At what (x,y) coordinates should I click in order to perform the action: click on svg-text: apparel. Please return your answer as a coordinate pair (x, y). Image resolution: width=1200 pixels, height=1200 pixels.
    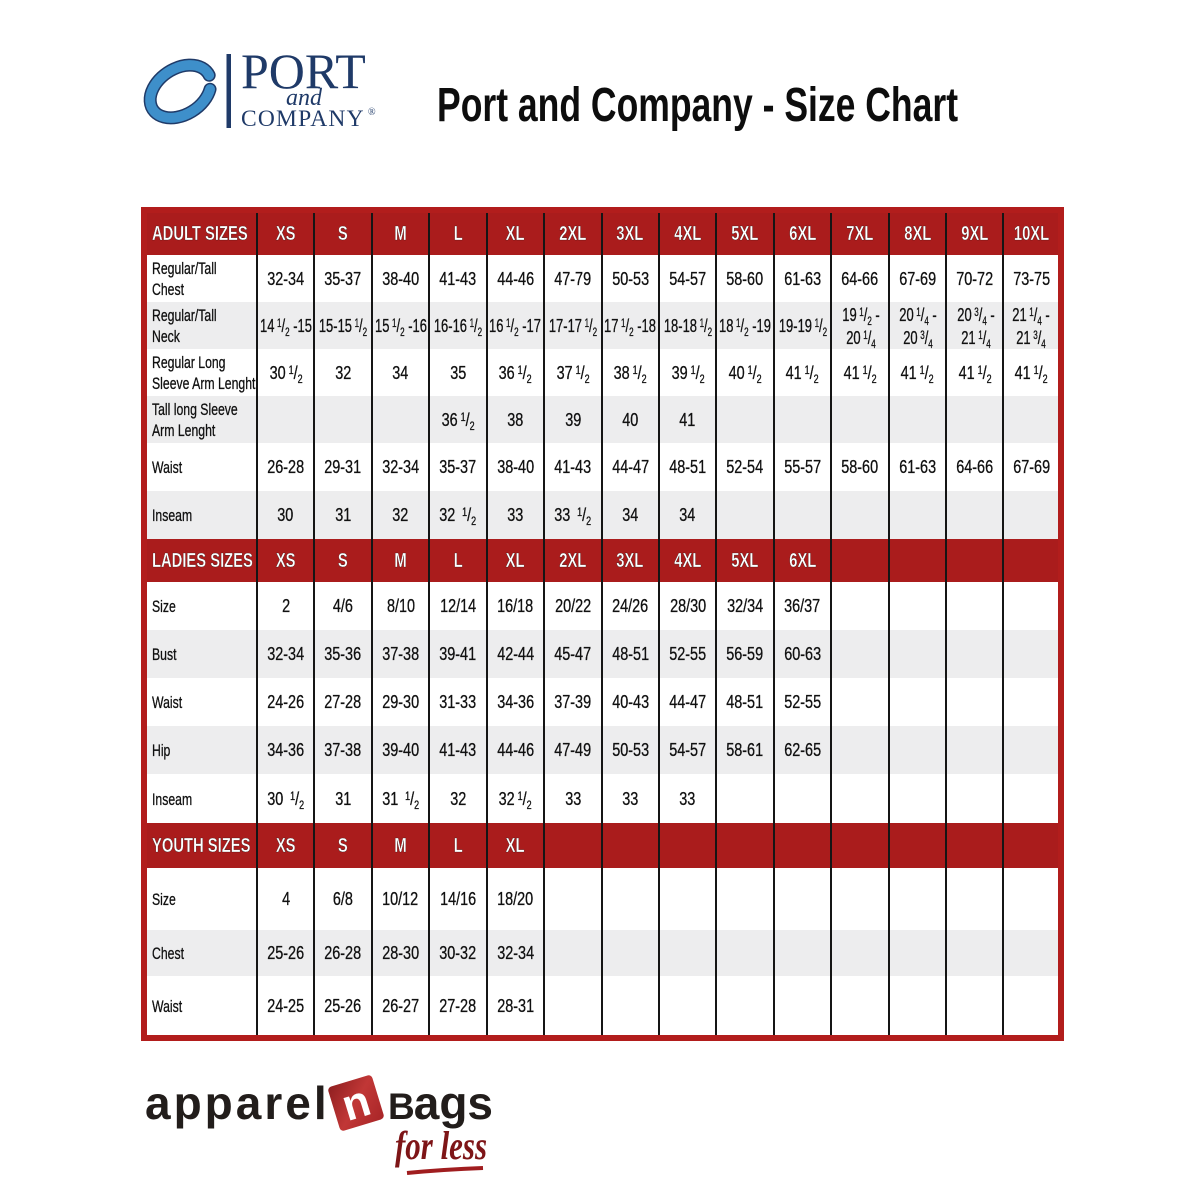
    Looking at the image, I should click on (237, 1103).